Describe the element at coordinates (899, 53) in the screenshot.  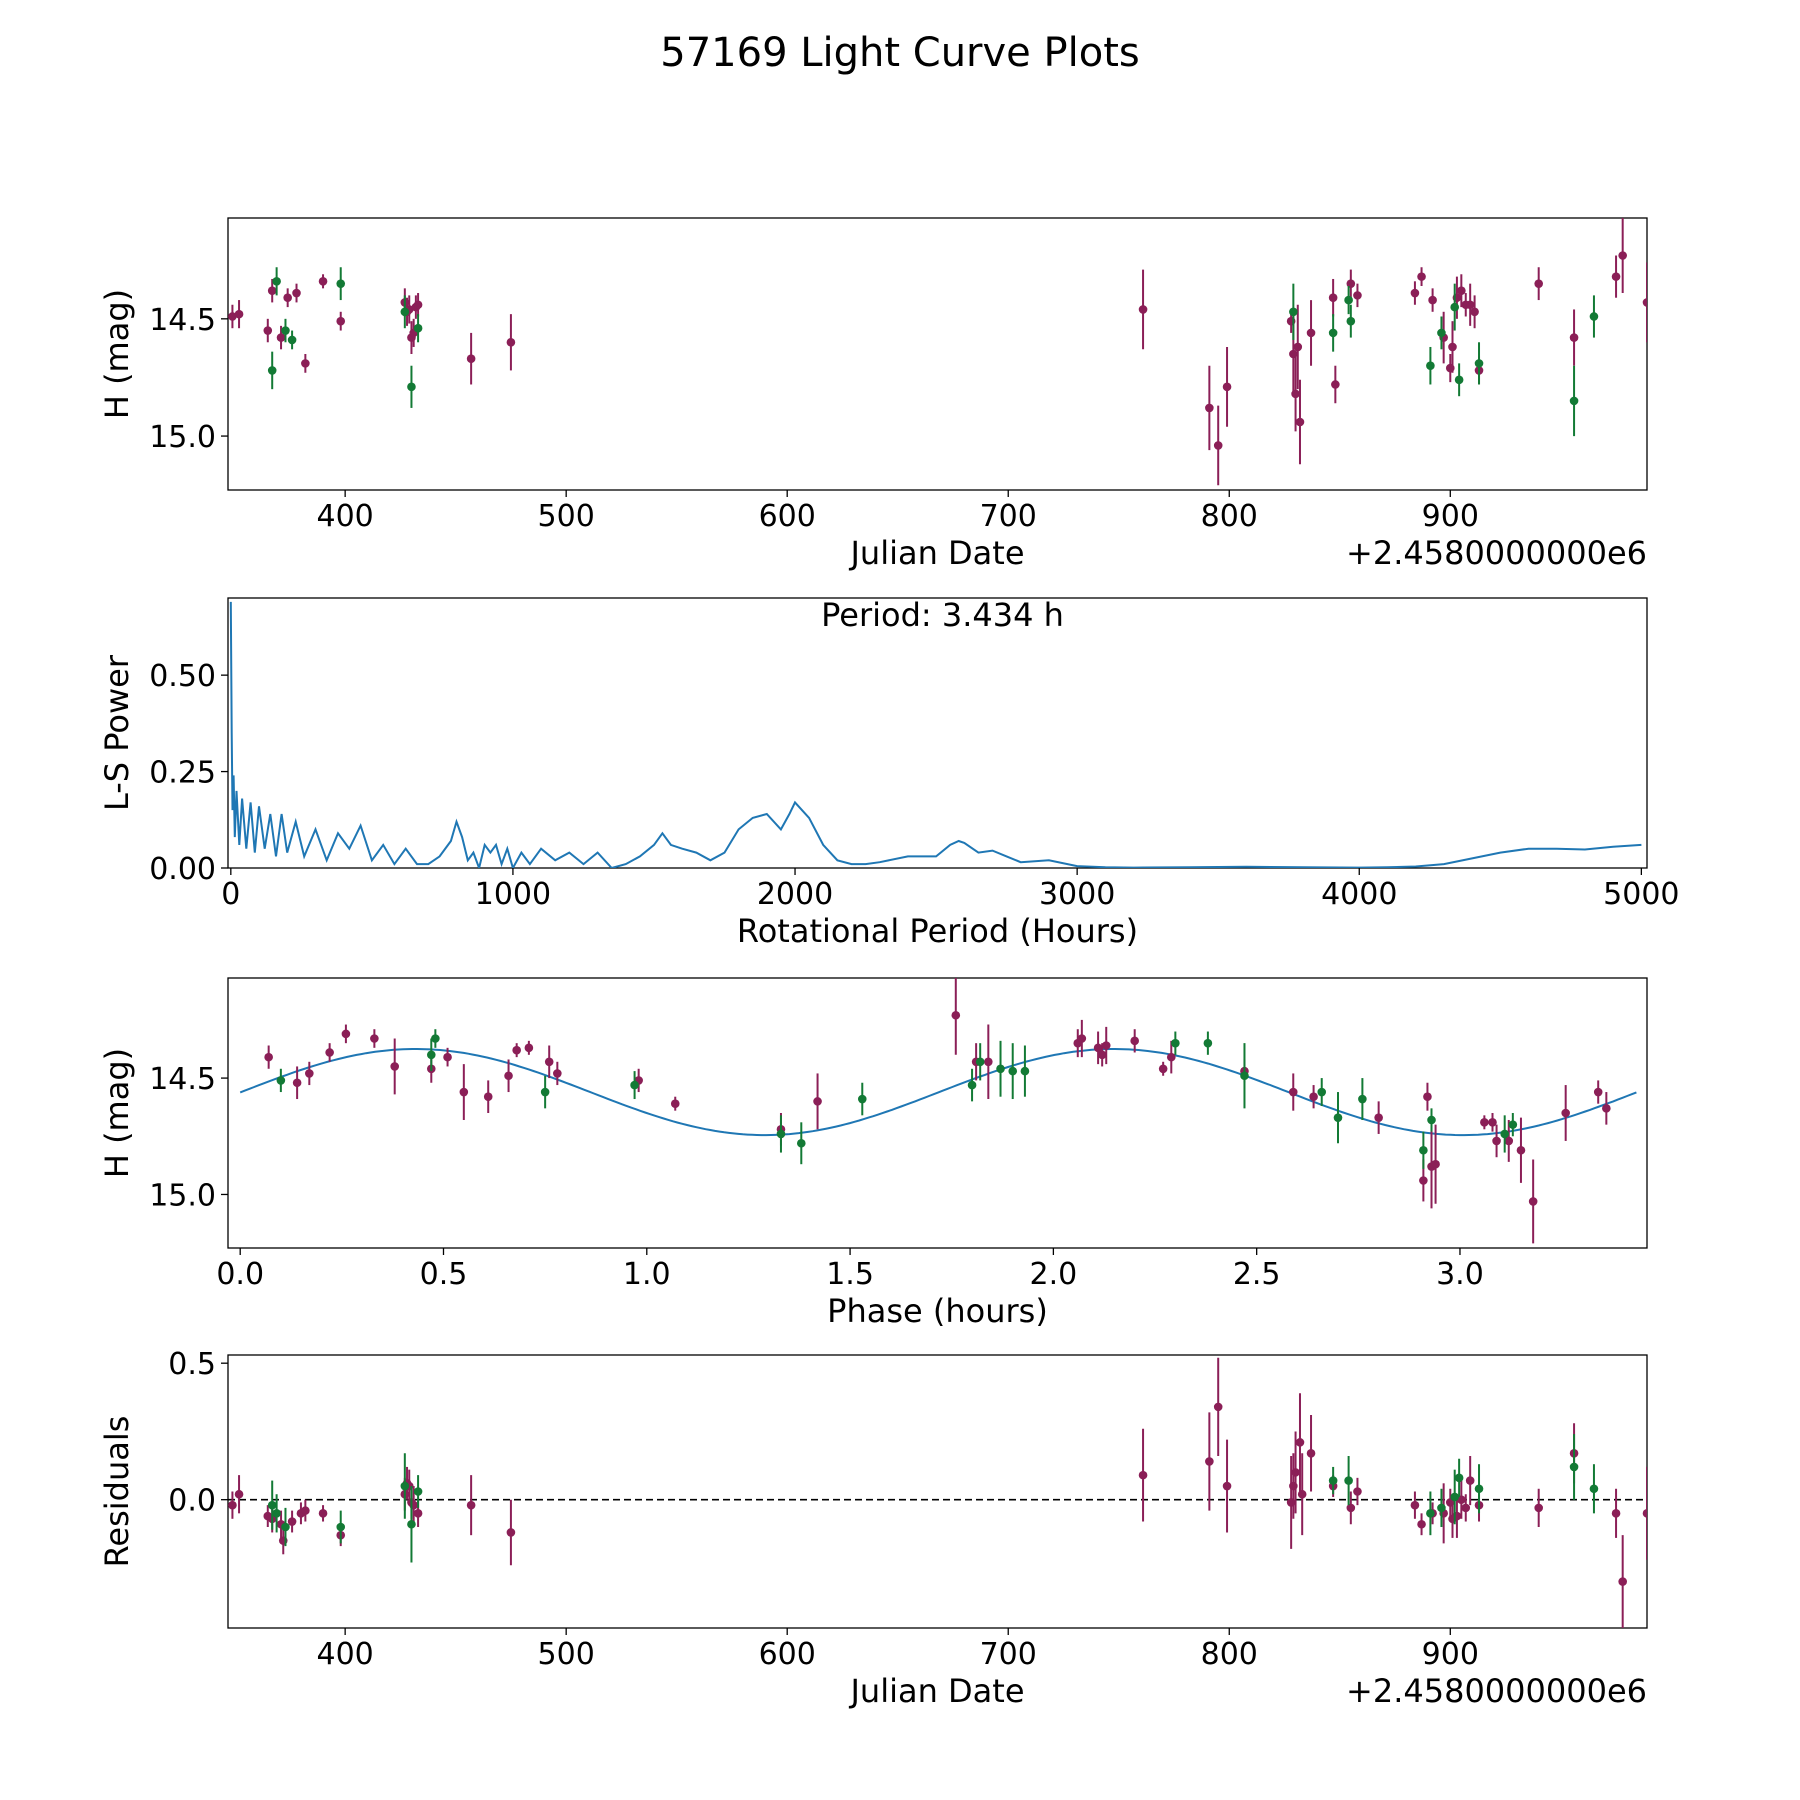
I see `figure-title: 57169 Light Curve Plots` at that location.